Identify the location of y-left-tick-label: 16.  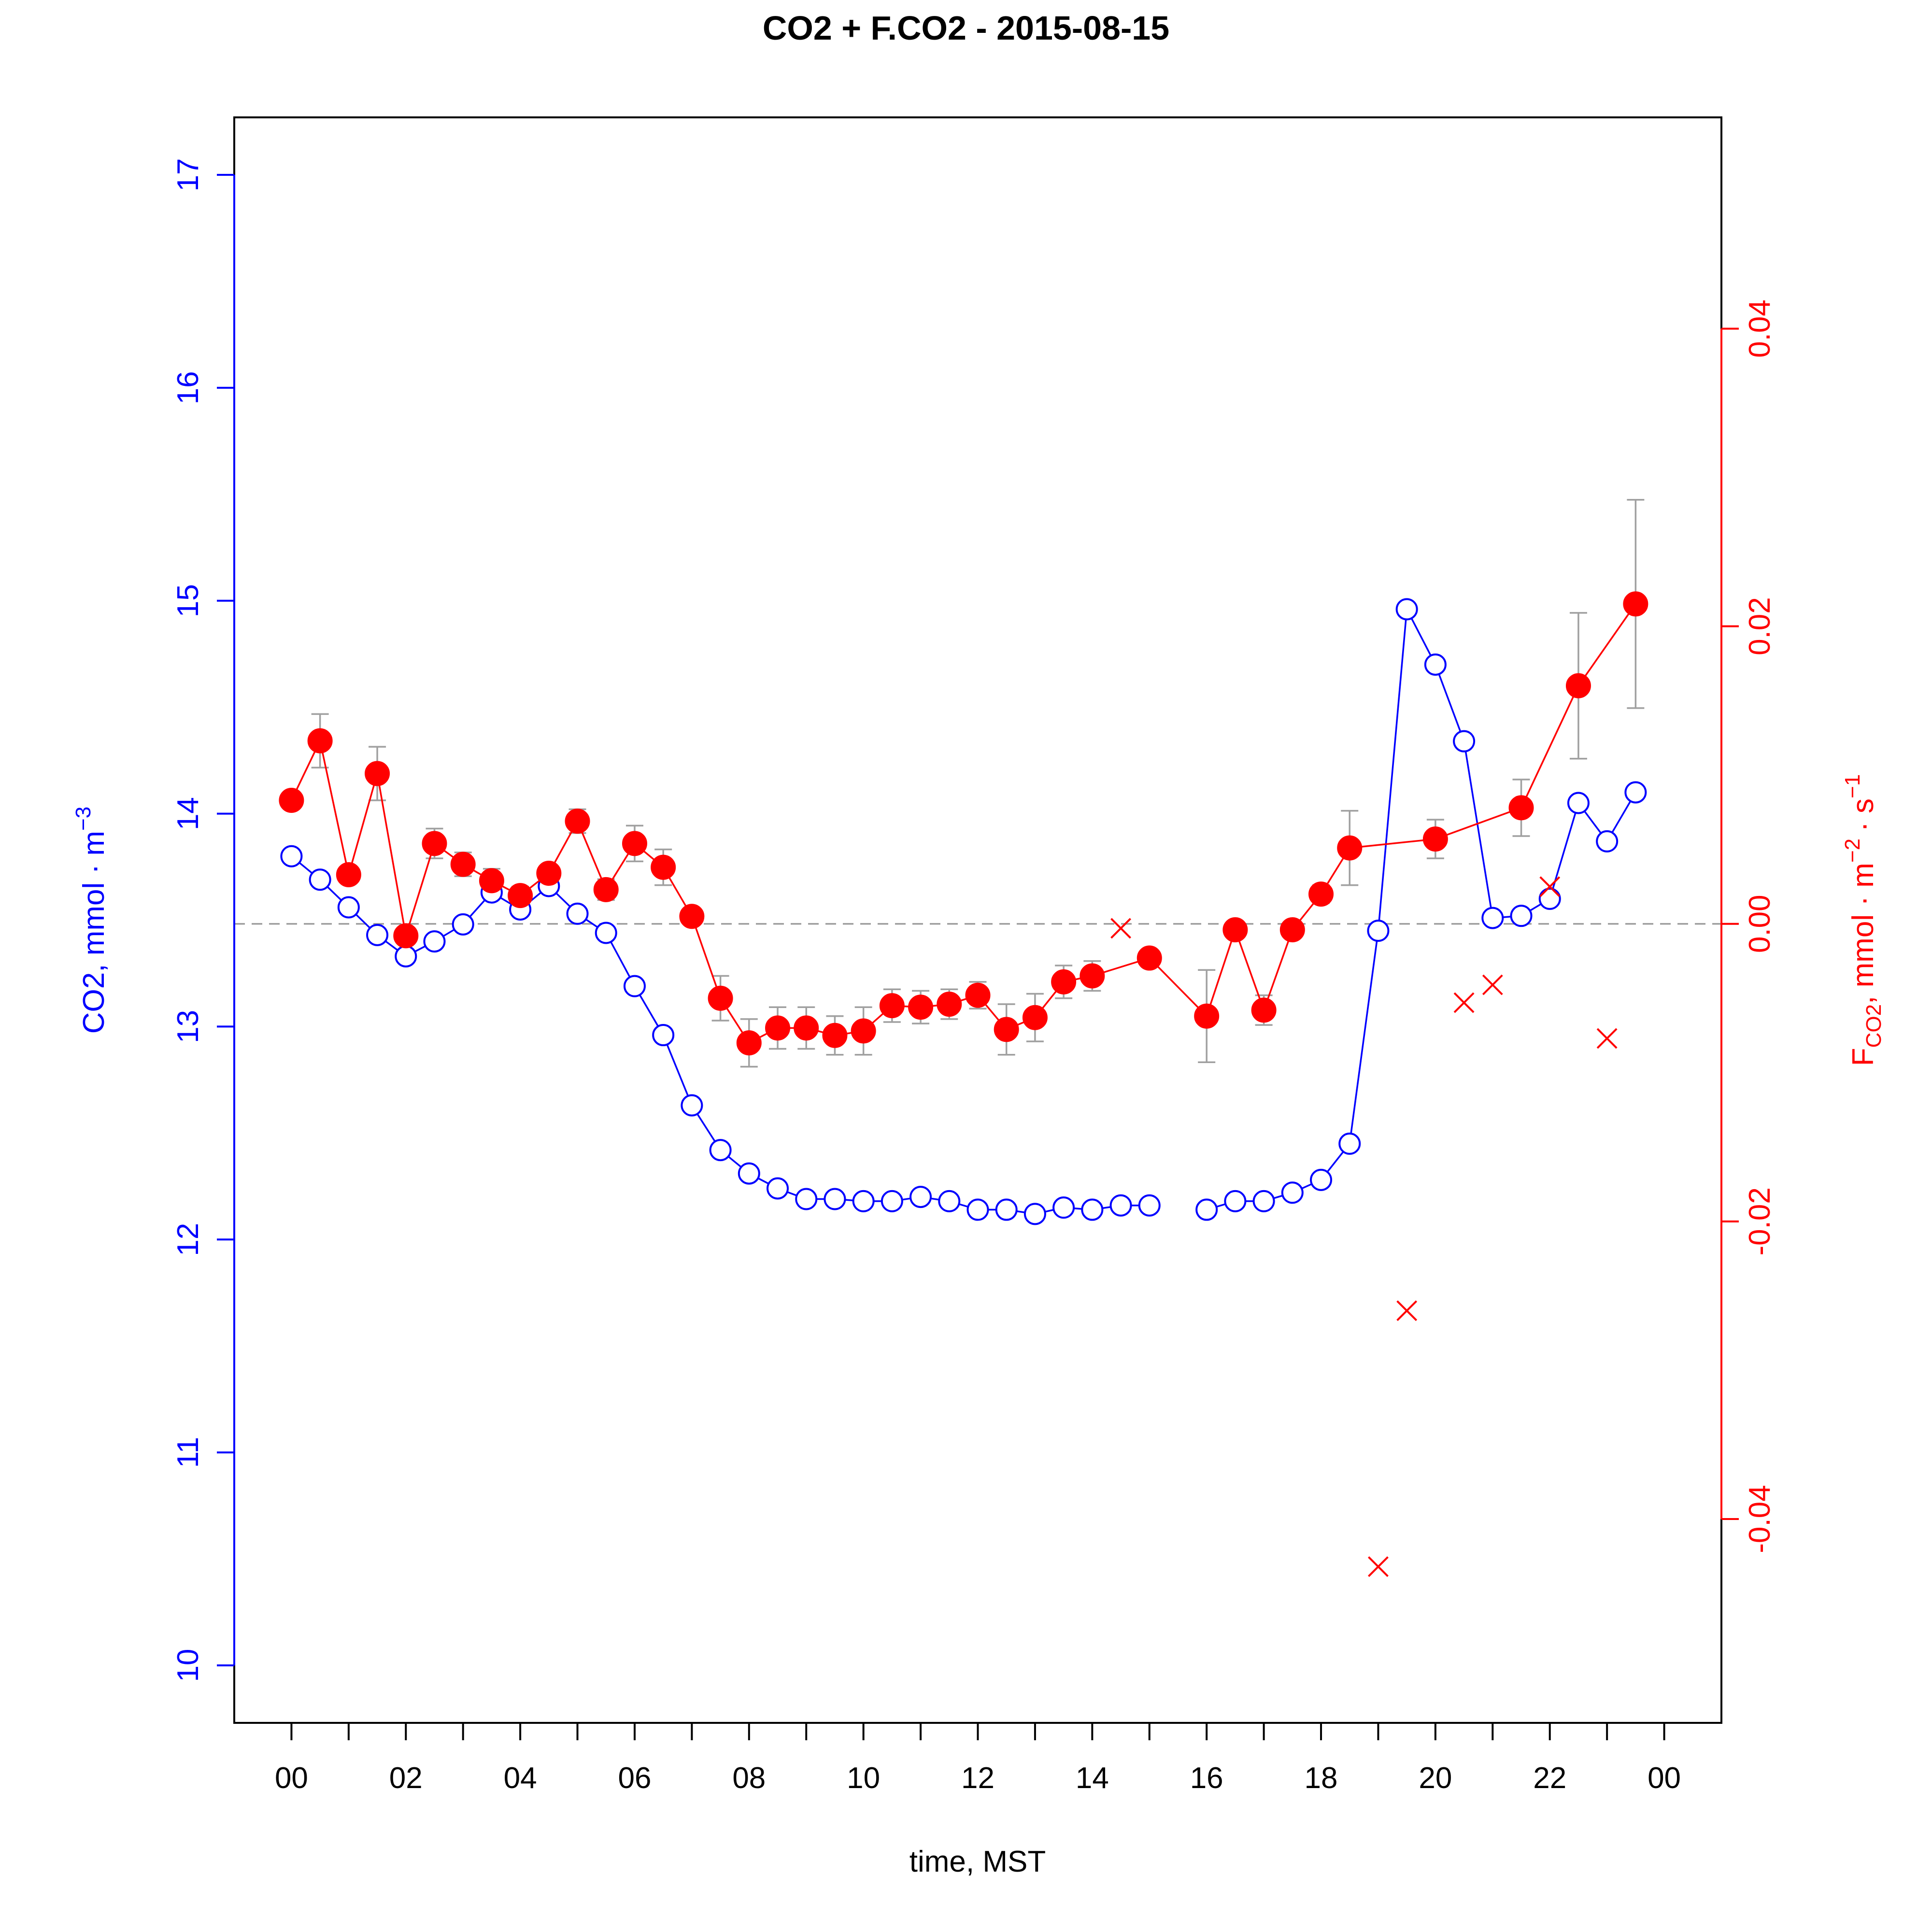
(188, 387).